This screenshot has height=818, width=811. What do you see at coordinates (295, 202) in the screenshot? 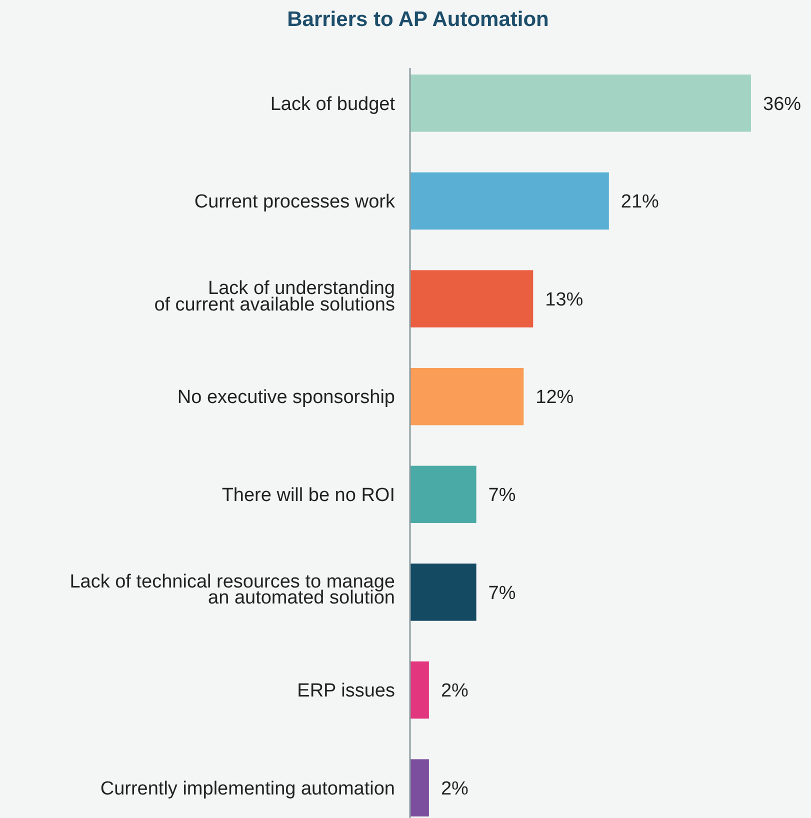
I see `y-tick-label: Current processes work` at bounding box center [295, 202].